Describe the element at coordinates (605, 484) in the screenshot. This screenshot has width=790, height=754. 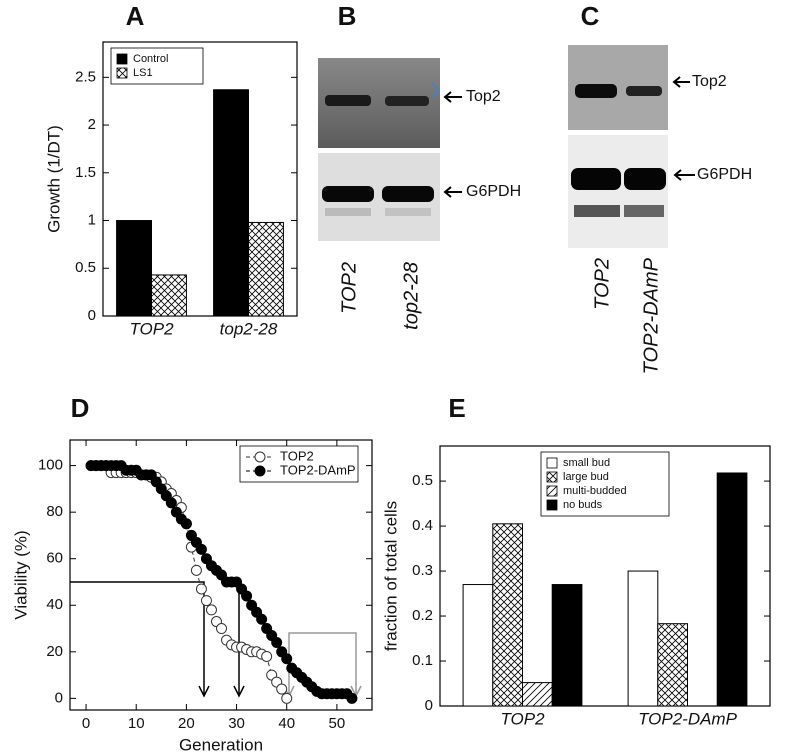
I see `legend: small bud large bud multi-budded no buds` at that location.